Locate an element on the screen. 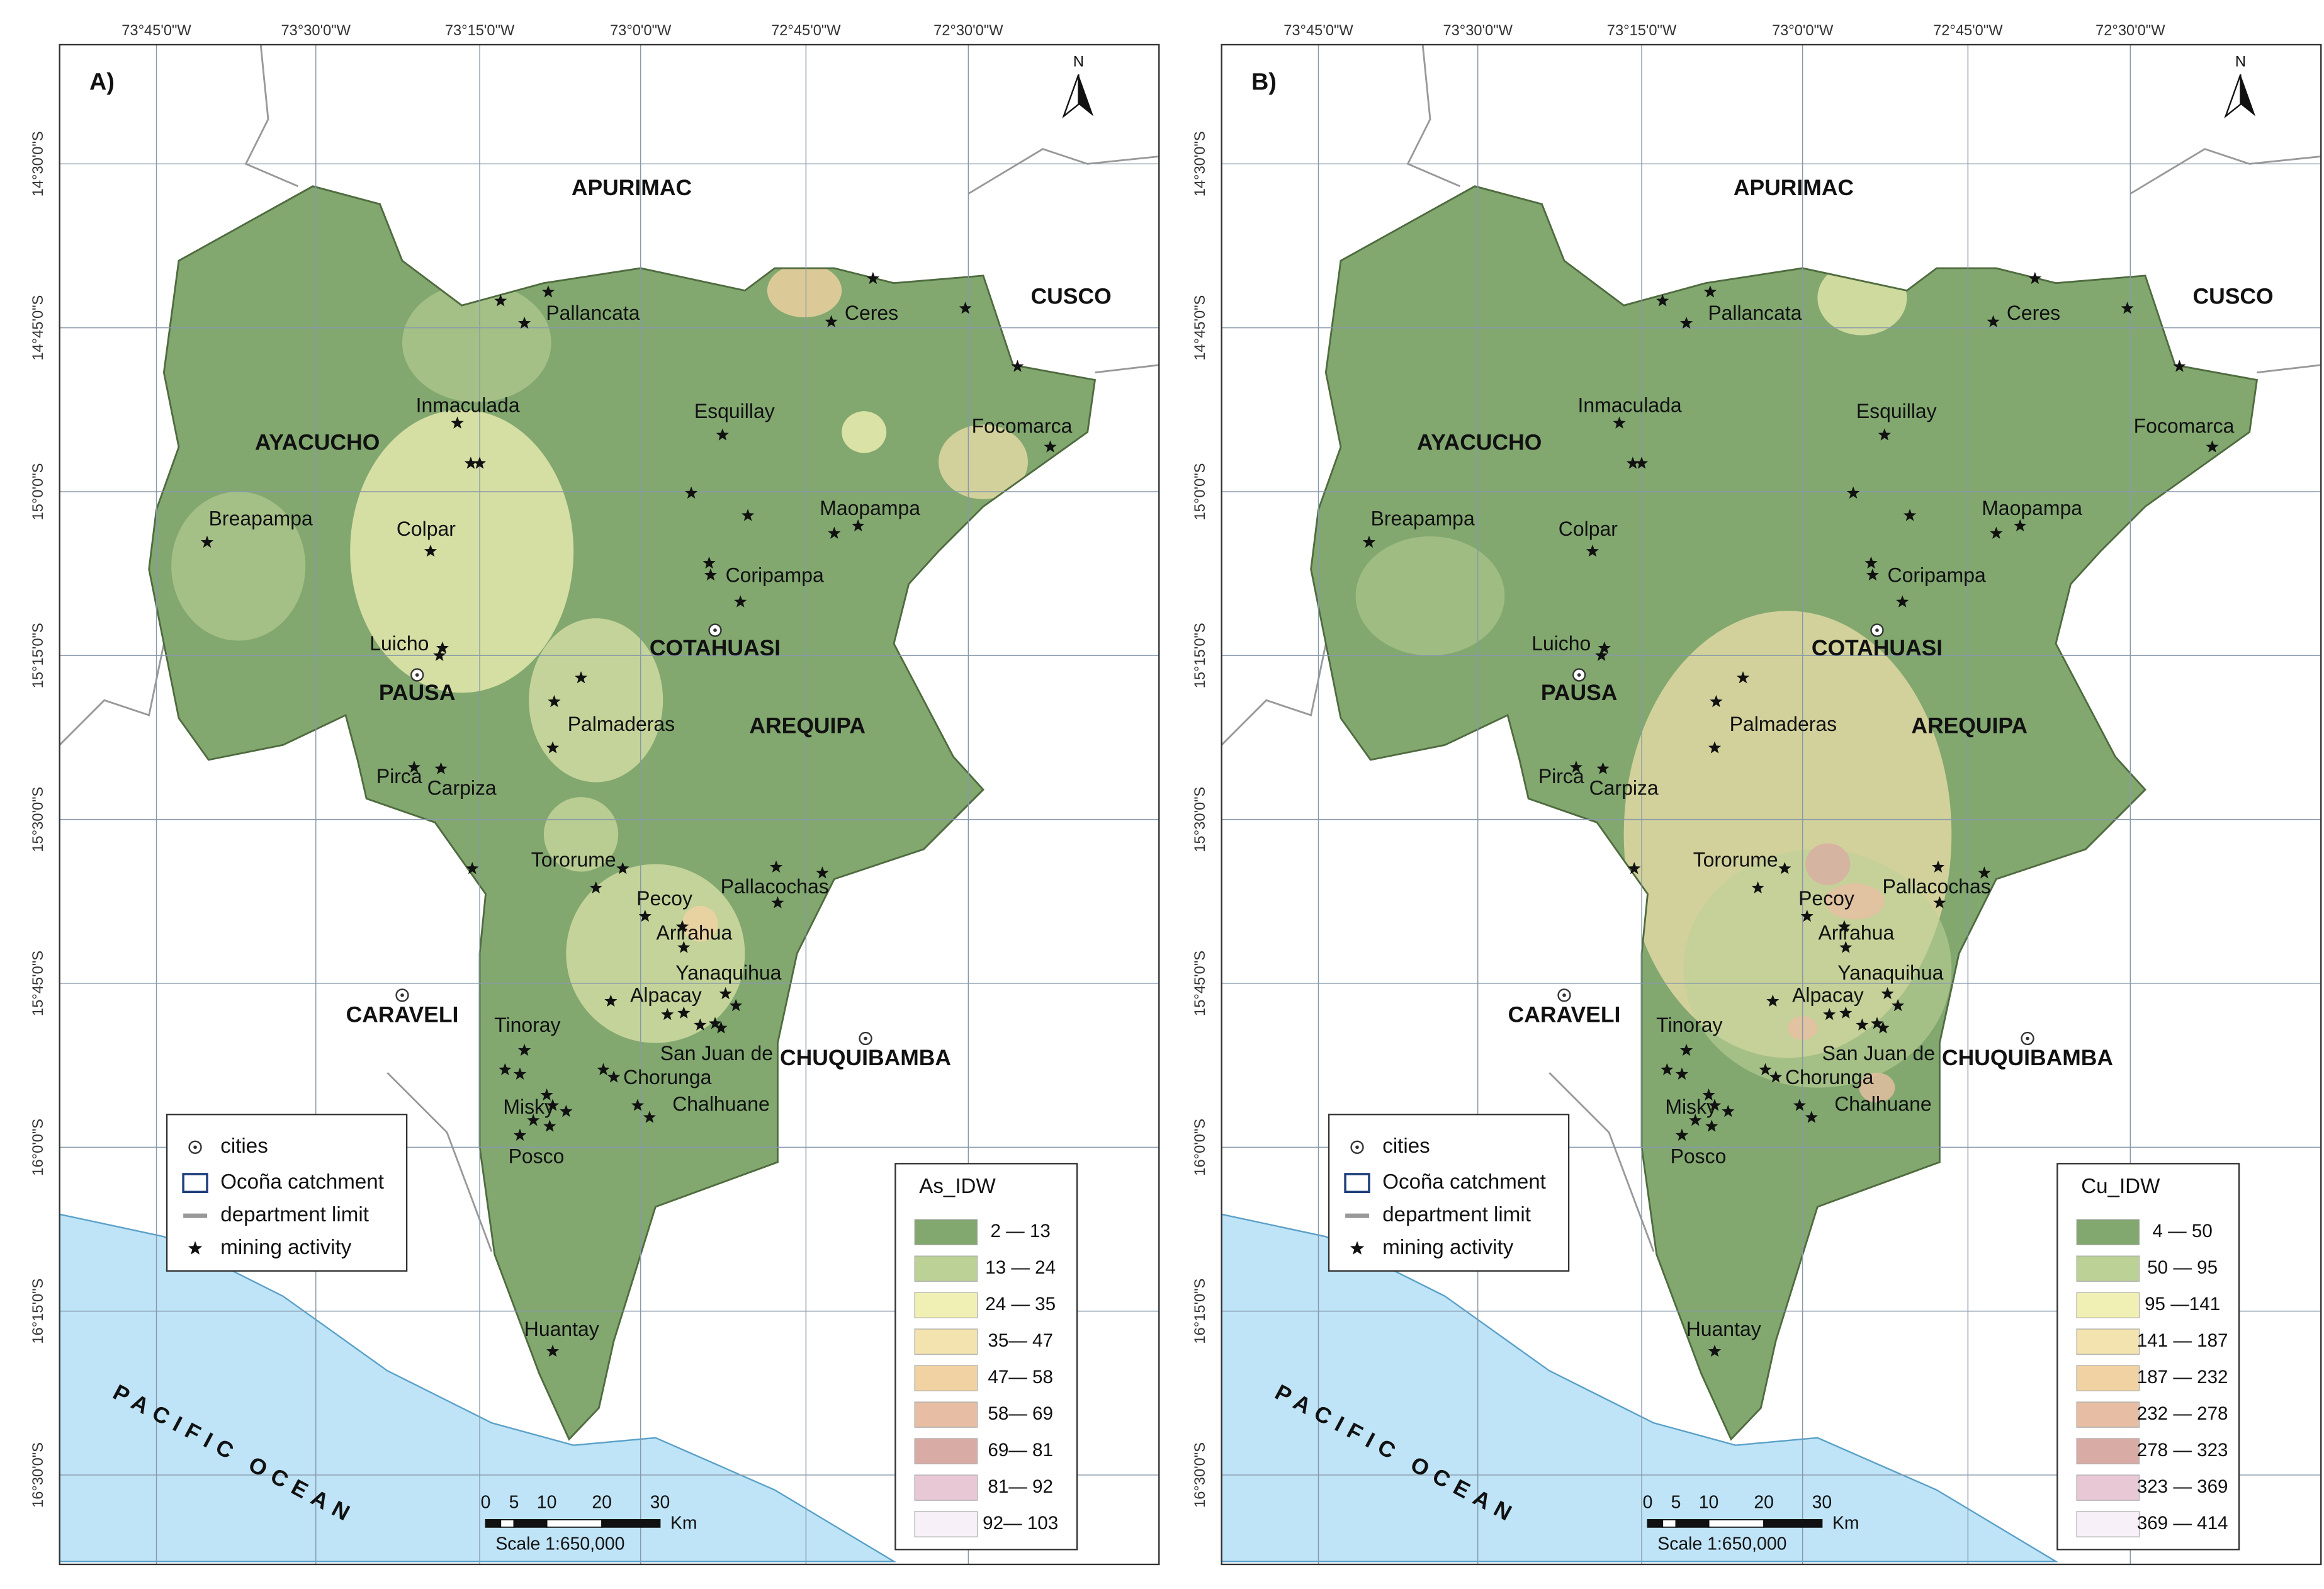 This screenshot has width=2324, height=1589. place-label: Coripampa is located at coordinates (1937, 574).